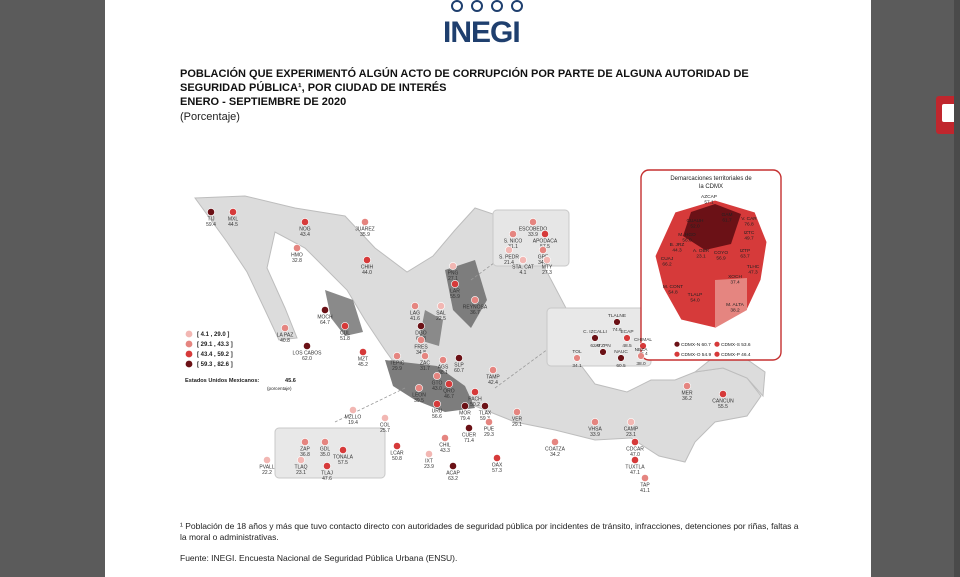  I want to click on city-marker-slp, so click(459, 358).